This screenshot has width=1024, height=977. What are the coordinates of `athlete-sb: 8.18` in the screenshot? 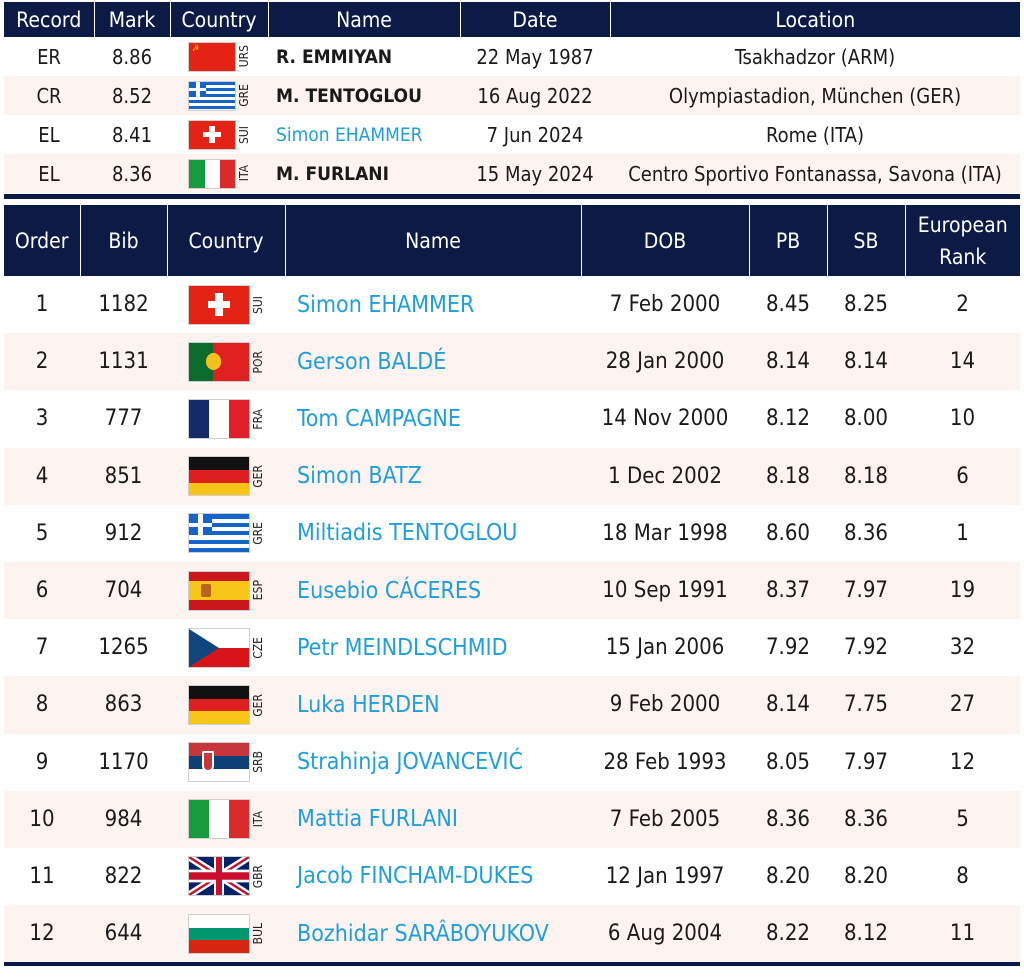 It's located at (866, 476).